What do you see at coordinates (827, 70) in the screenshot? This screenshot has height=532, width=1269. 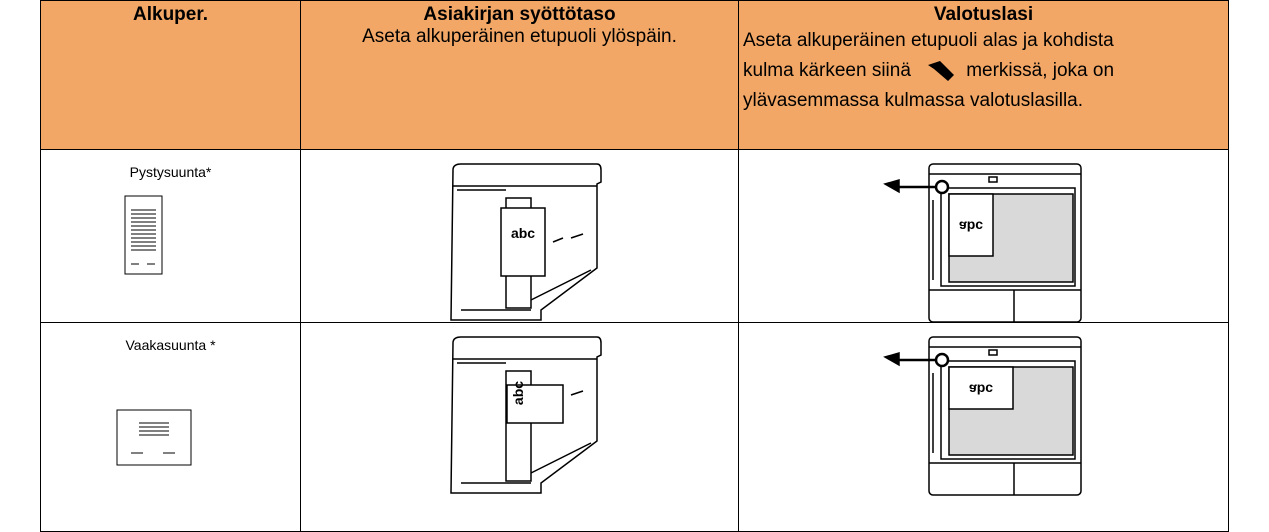 I see `text: kulma kärkeen siinä` at bounding box center [827, 70].